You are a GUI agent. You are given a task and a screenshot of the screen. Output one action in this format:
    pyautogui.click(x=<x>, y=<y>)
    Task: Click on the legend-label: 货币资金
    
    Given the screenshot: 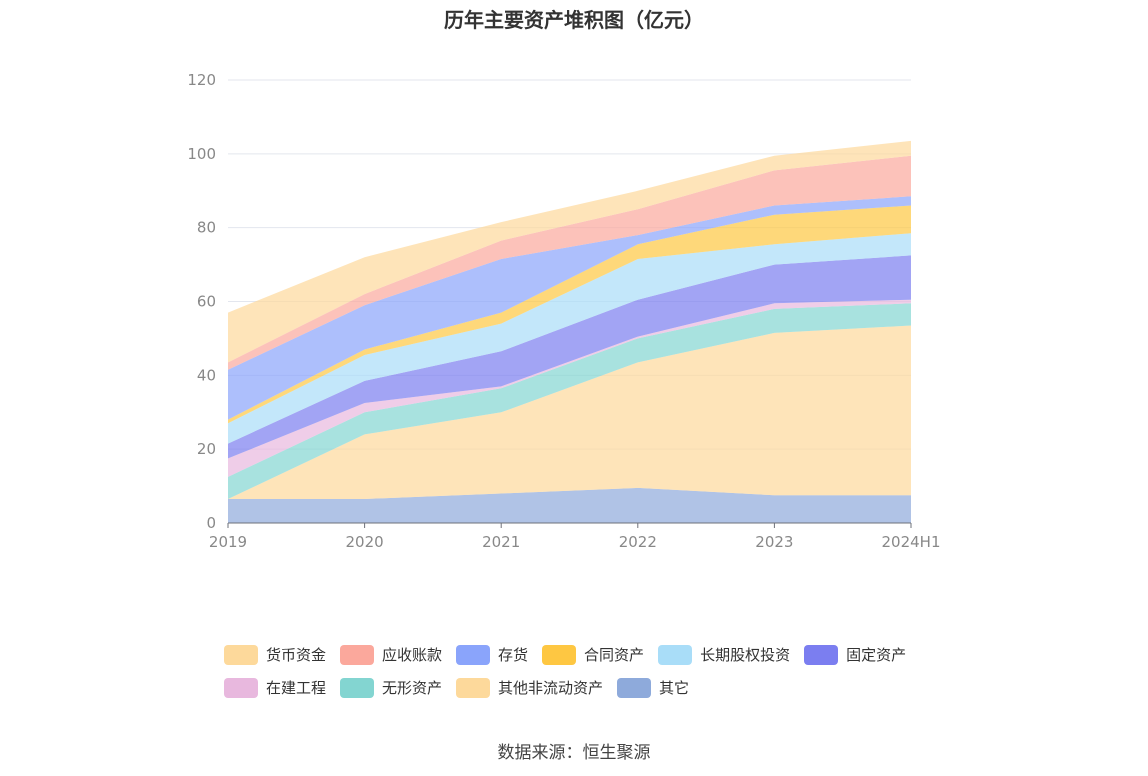 What is the action you would take?
    pyautogui.click(x=296, y=655)
    